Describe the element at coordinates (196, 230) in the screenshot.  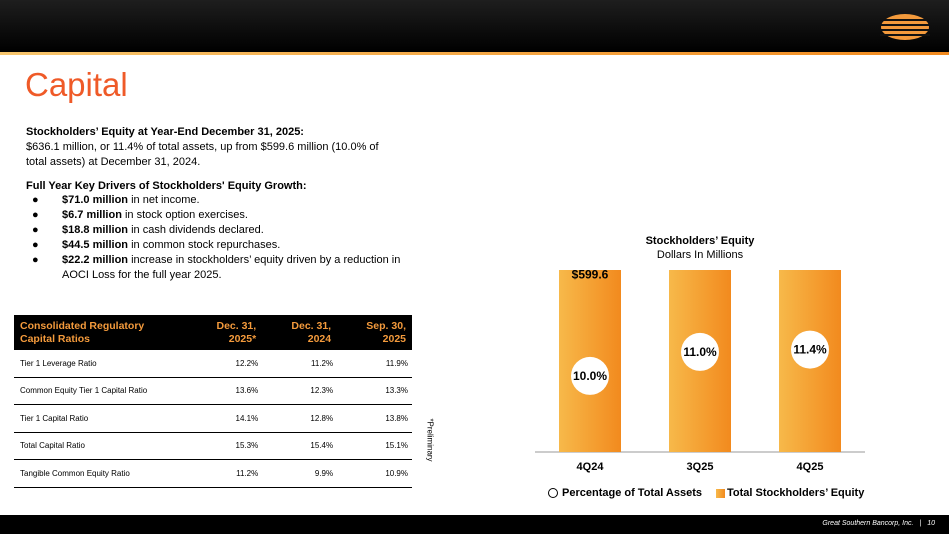
I see `driver-text: in cash dividends declared.` at that location.